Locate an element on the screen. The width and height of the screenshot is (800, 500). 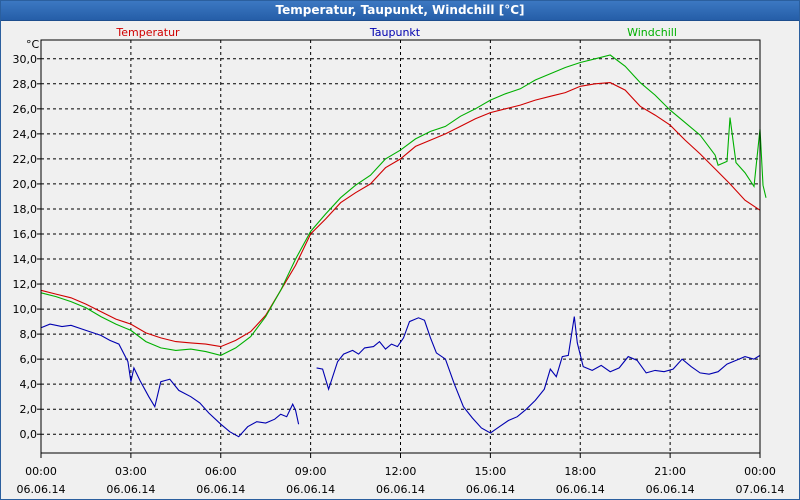
legend-entry-taupunkt: Taupunkt is located at coordinates (395, 32).